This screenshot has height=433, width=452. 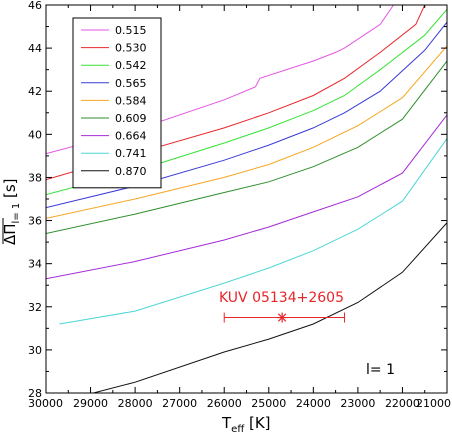 I want to click on star-marker, so click(x=282, y=317).